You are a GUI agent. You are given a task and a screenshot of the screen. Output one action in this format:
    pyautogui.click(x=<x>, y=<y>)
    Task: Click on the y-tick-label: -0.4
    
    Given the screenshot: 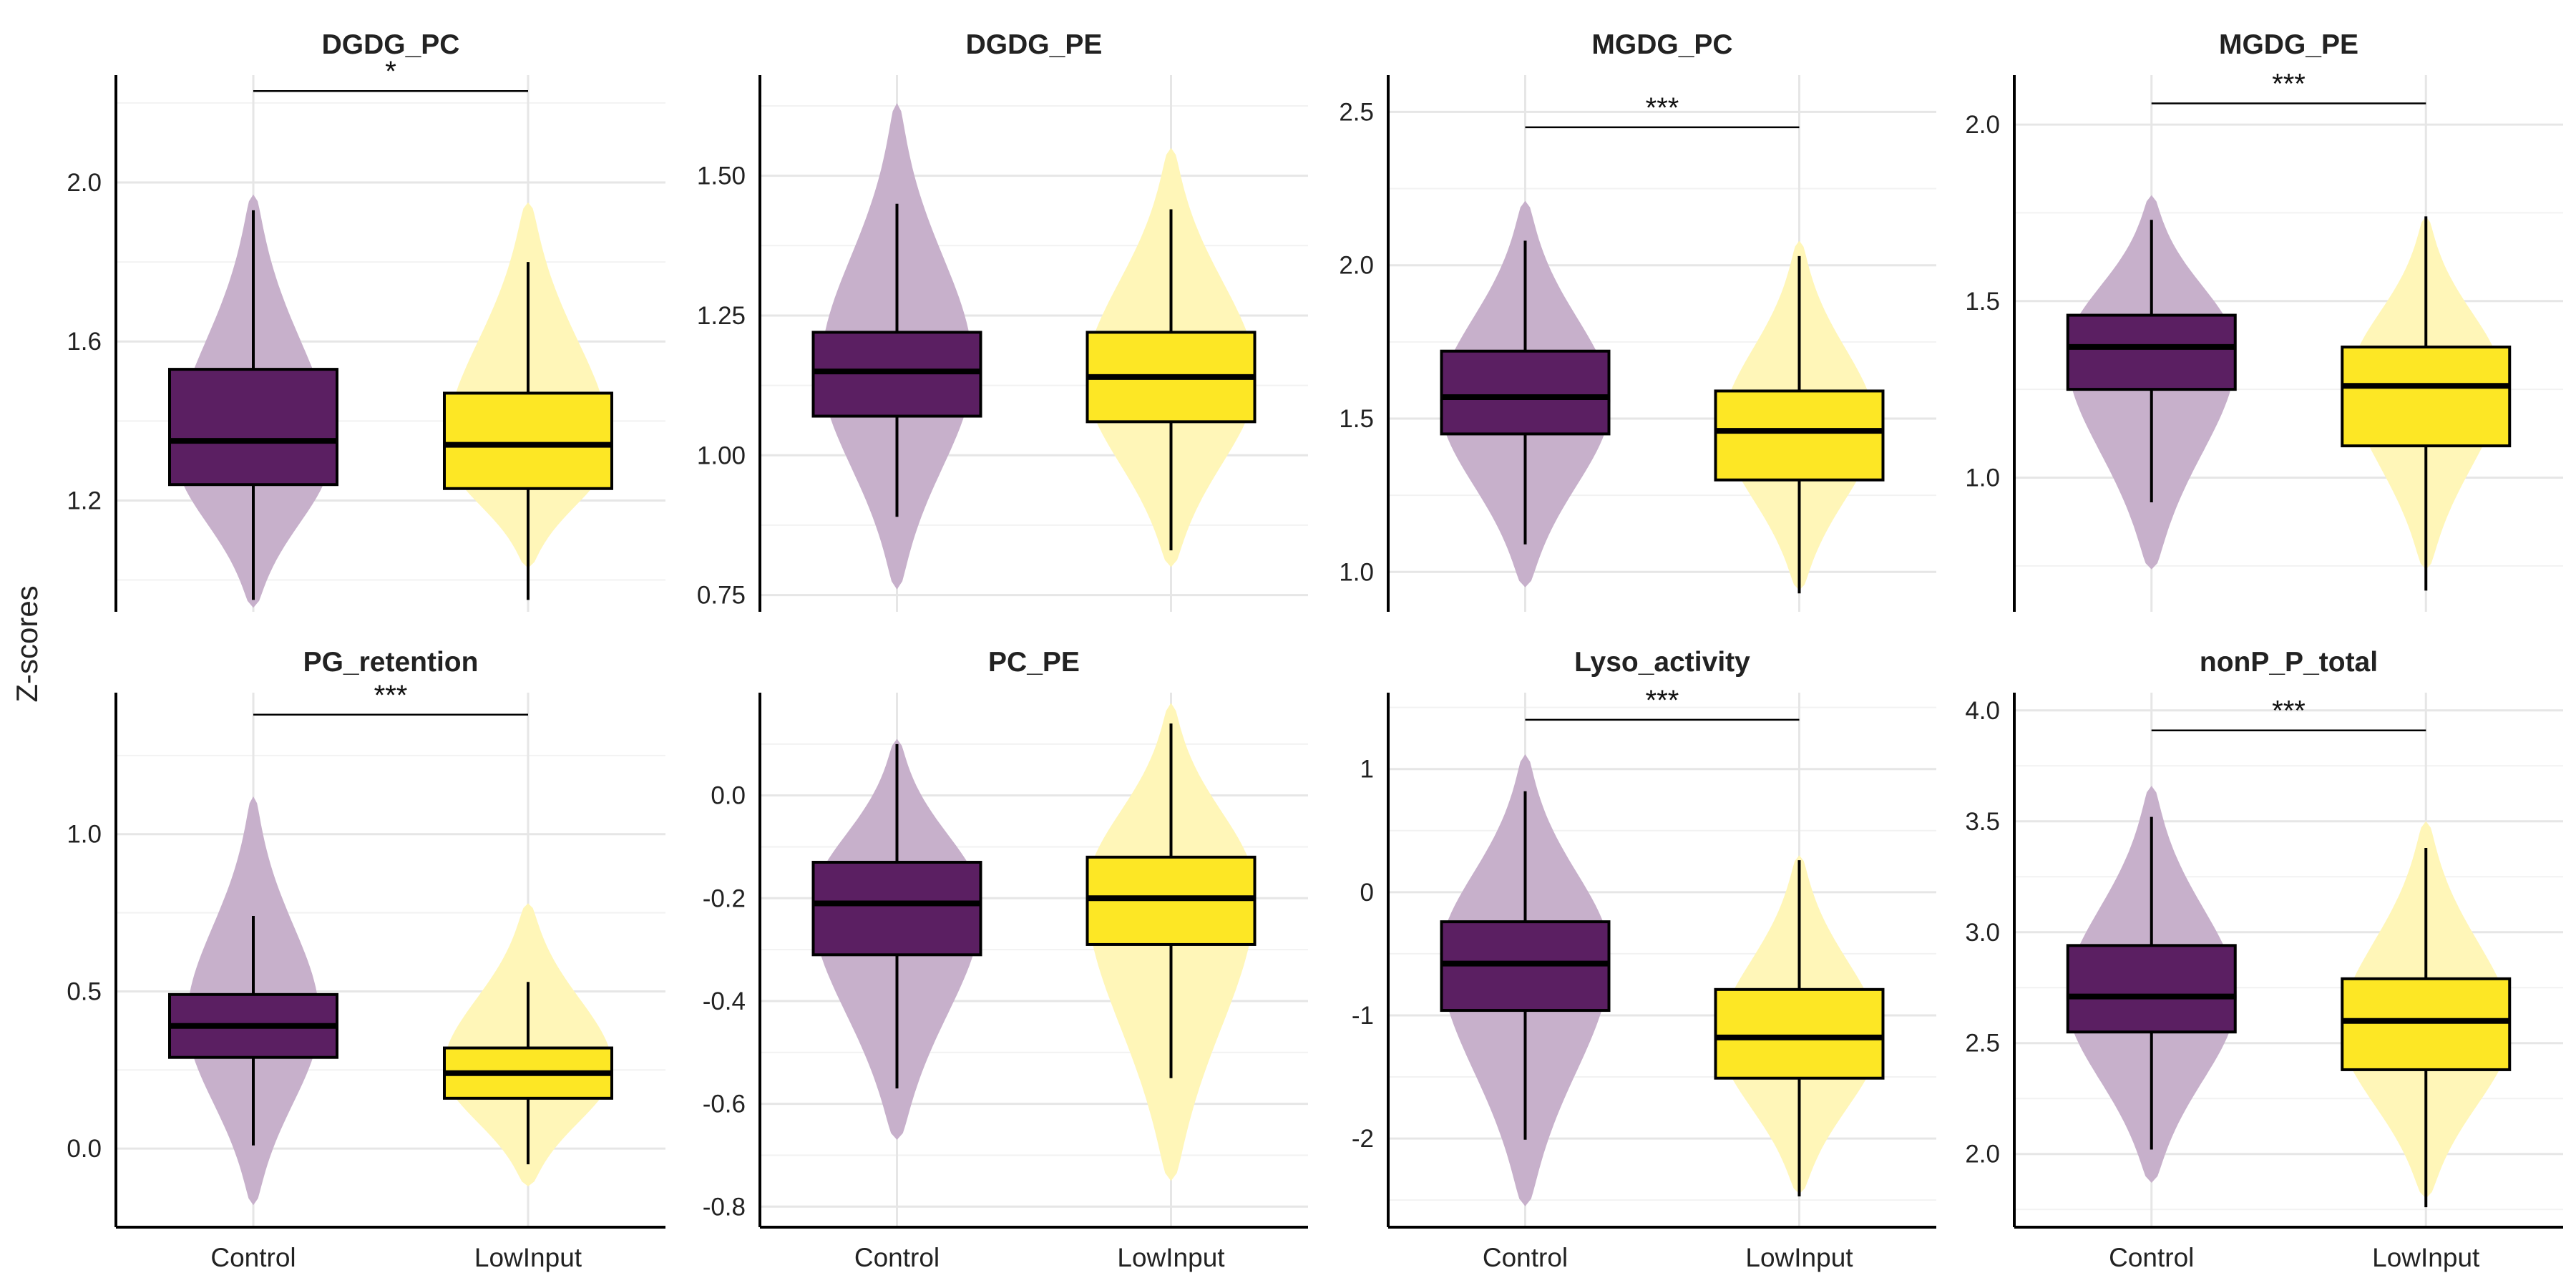 What is the action you would take?
    pyautogui.click(x=724, y=1001)
    